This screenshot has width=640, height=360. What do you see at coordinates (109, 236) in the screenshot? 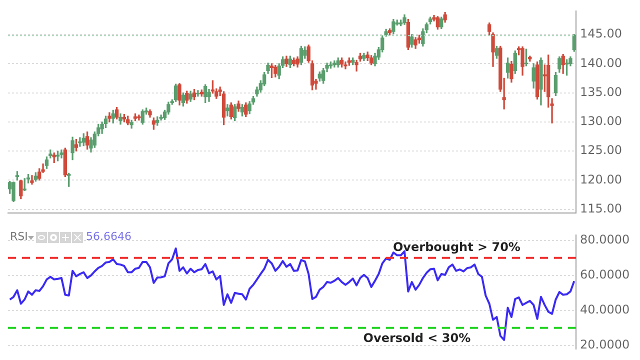
I see `annotation: 56.6646` at bounding box center [109, 236].